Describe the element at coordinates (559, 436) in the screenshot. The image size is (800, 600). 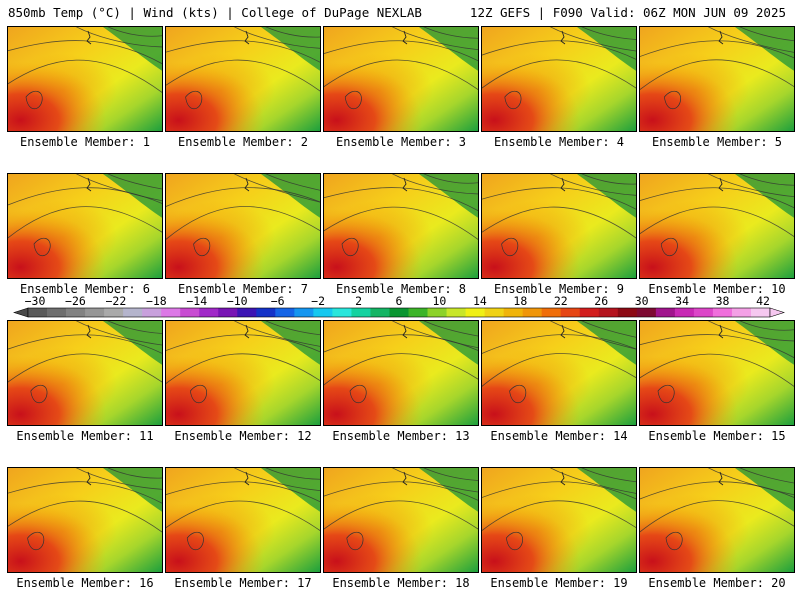
I see `ensemble-member-label: Ensemble Member: 14` at that location.